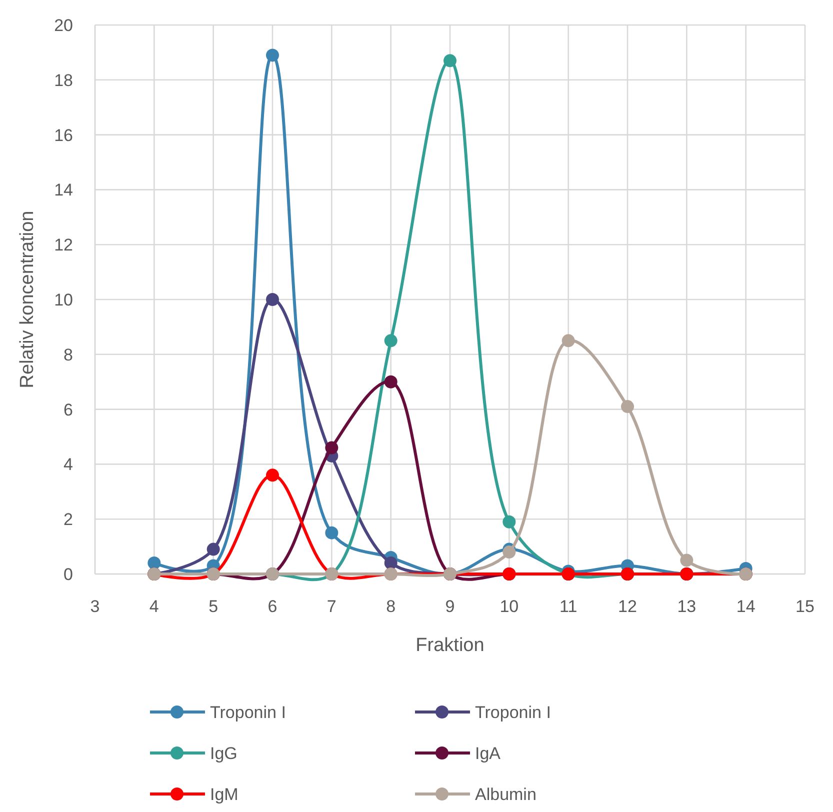 The image size is (833, 812). Describe the element at coordinates (488, 753) in the screenshot. I see `legend-label: IgA` at that location.